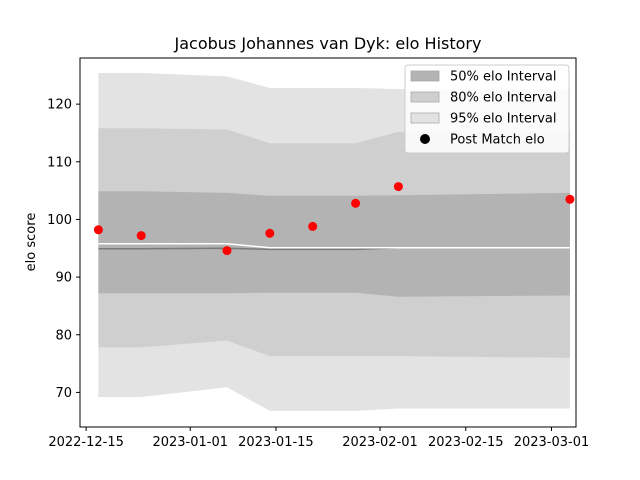  What do you see at coordinates (63, 249) in the screenshot?
I see `y-axis: 70 80 90 100 110 120` at bounding box center [63, 249].